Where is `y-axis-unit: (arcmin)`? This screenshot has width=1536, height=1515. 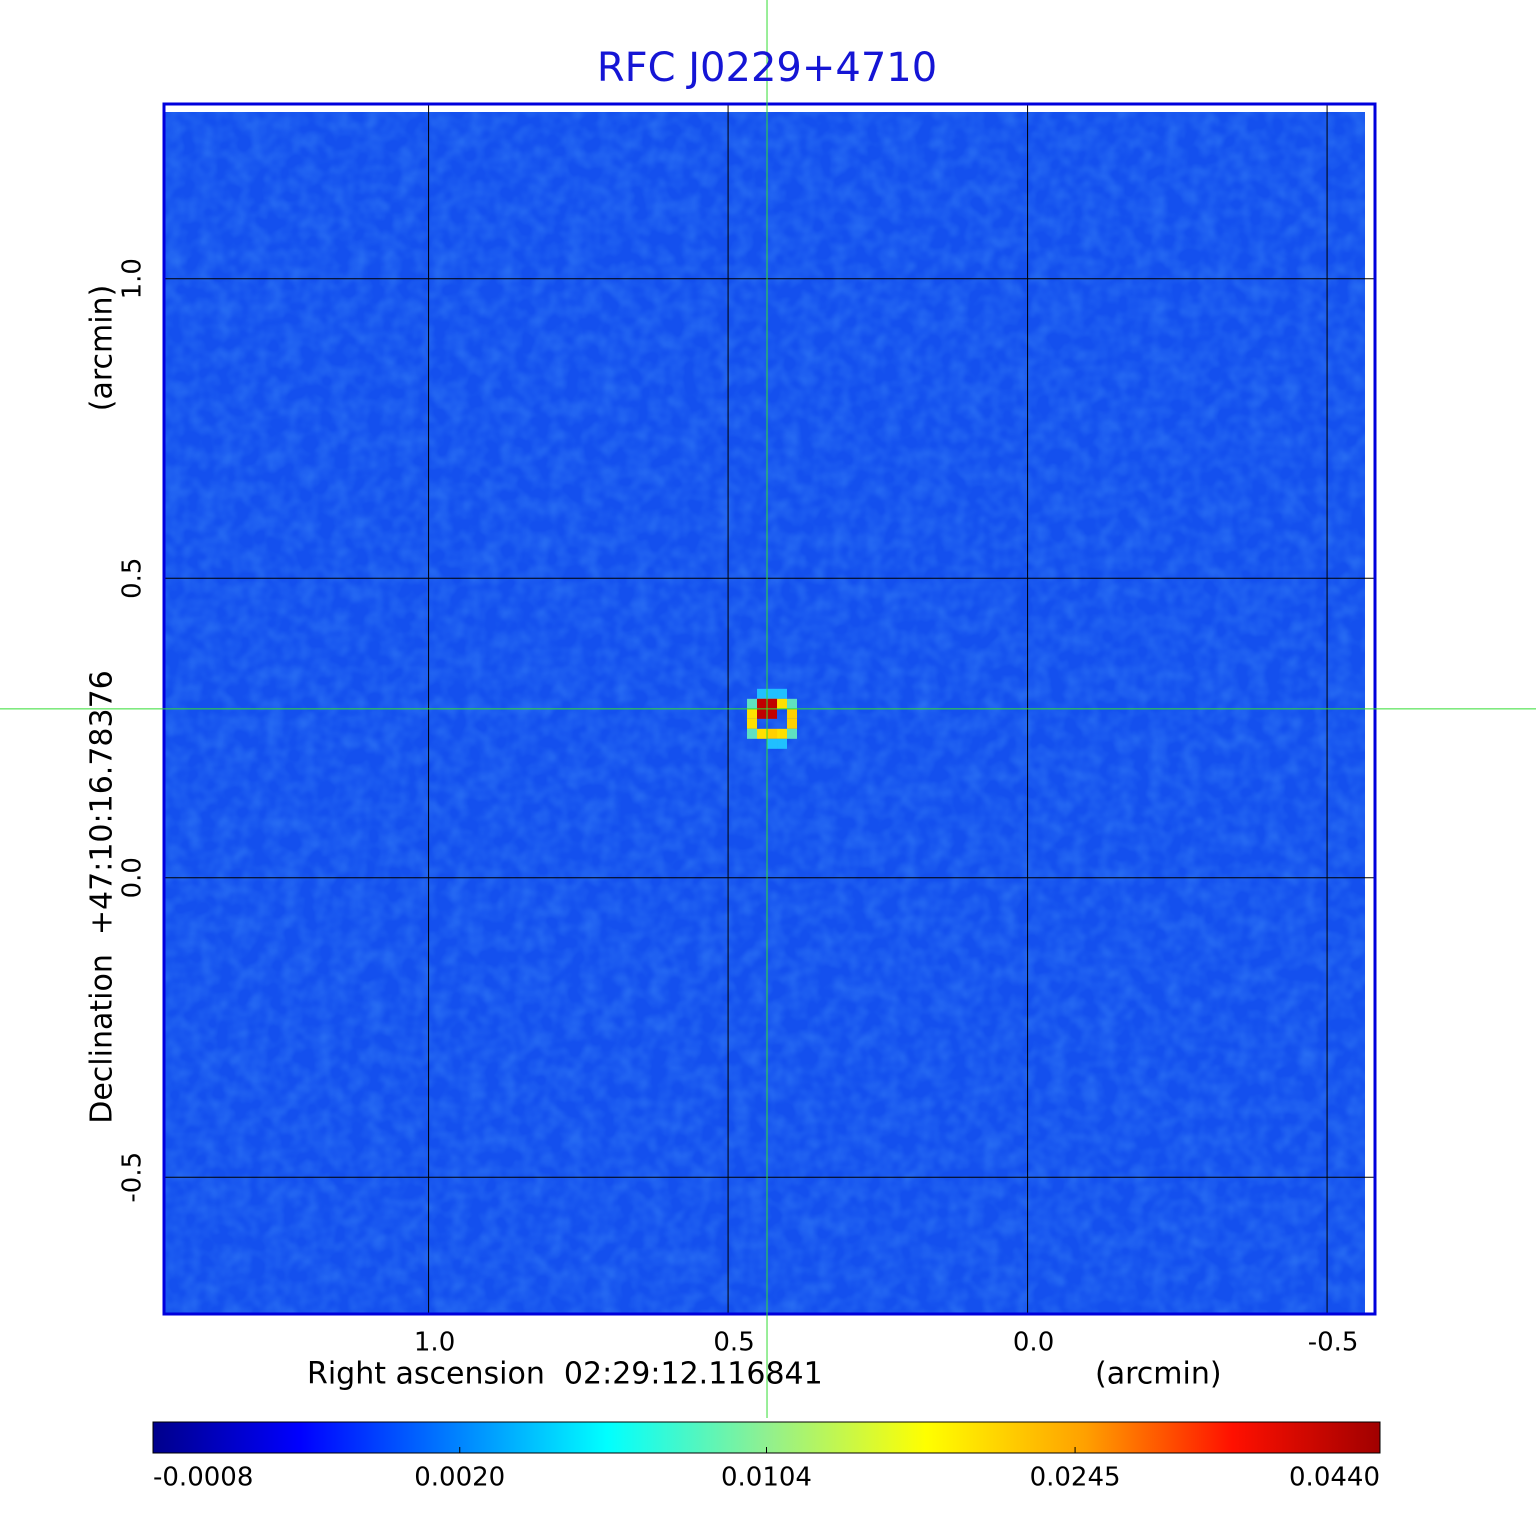
y-axis-unit: (arcmin) is located at coordinates (102, 348).